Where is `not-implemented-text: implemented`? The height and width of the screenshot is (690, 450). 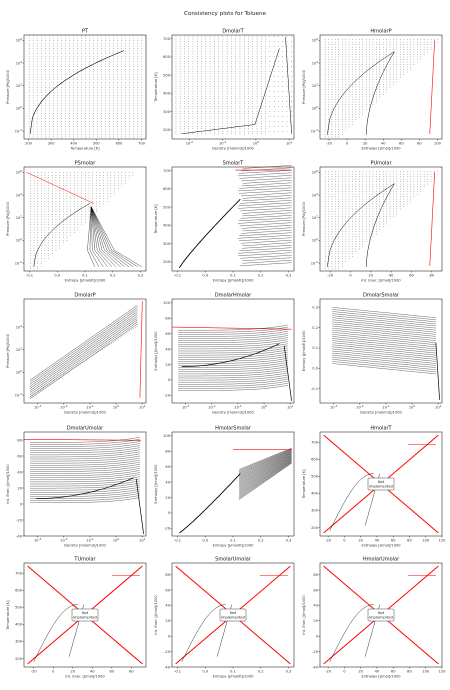 not-implemented-text: implemented is located at coordinates (381, 487).